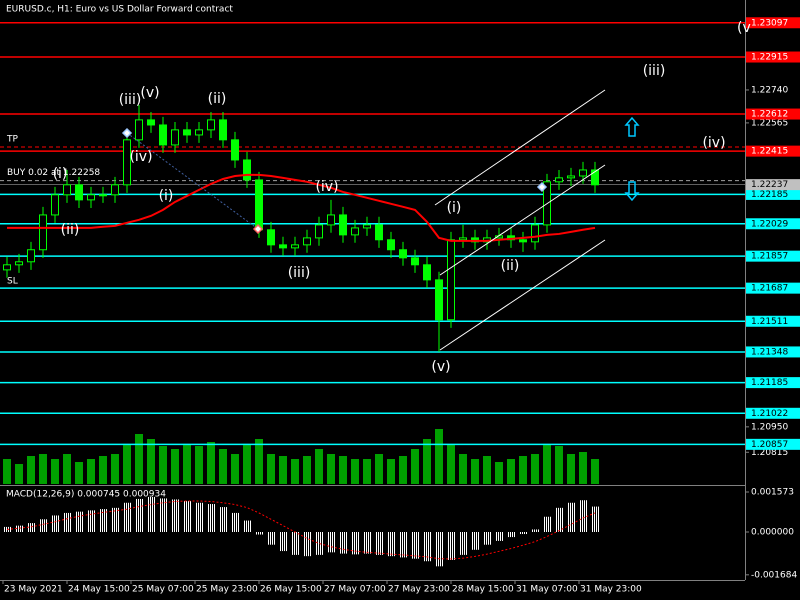 This screenshot has width=800, height=600. I want to click on macd-y-tick-label: 0.000000, so click(772, 532).